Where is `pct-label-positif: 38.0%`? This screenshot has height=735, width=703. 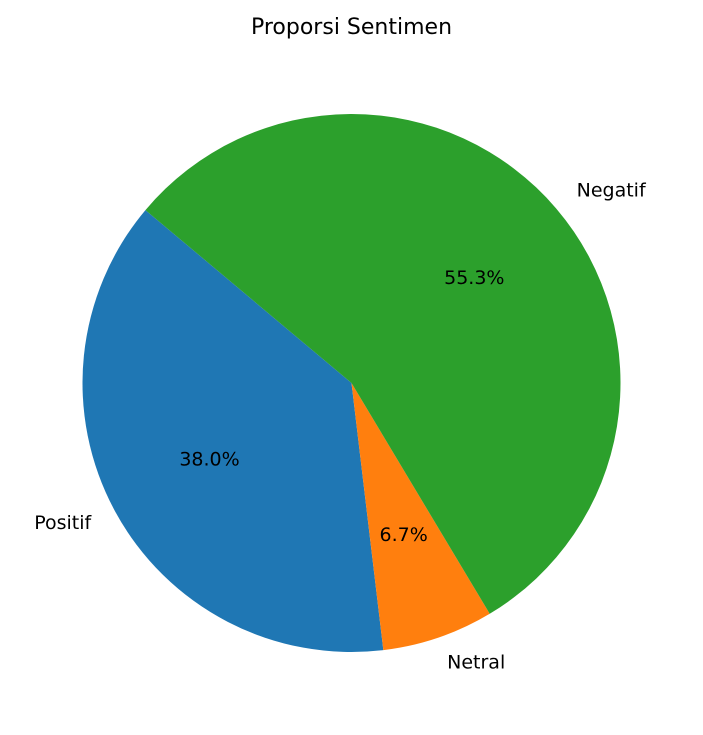 pct-label-positif: 38.0% is located at coordinates (209, 459).